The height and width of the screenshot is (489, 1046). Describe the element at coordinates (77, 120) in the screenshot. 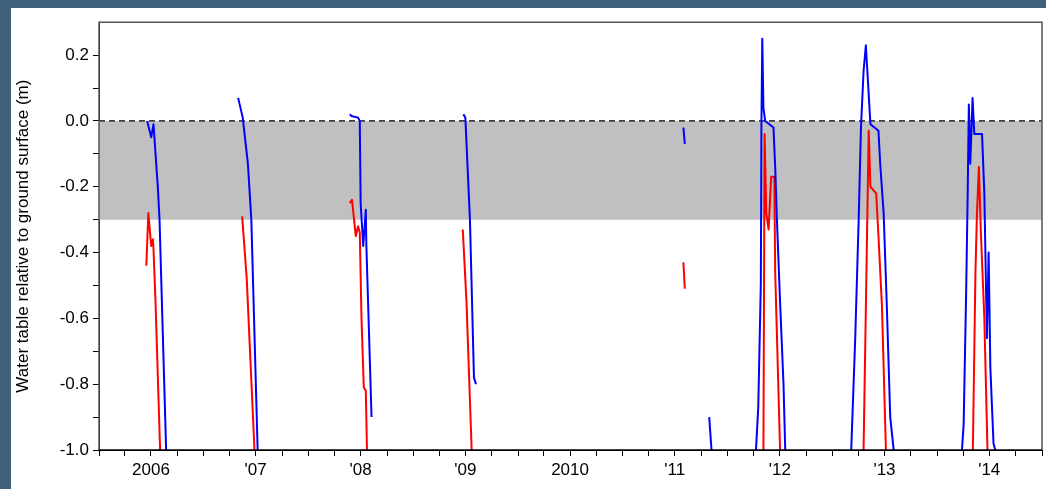

I see `y-tick-label: 0.0` at that location.